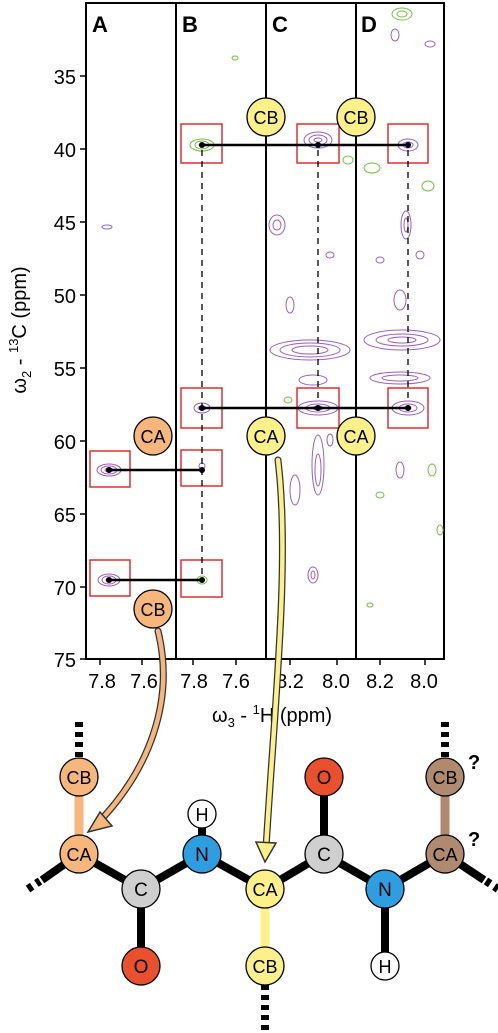  I want to click on atom-cb-left: CB, so click(79, 777).